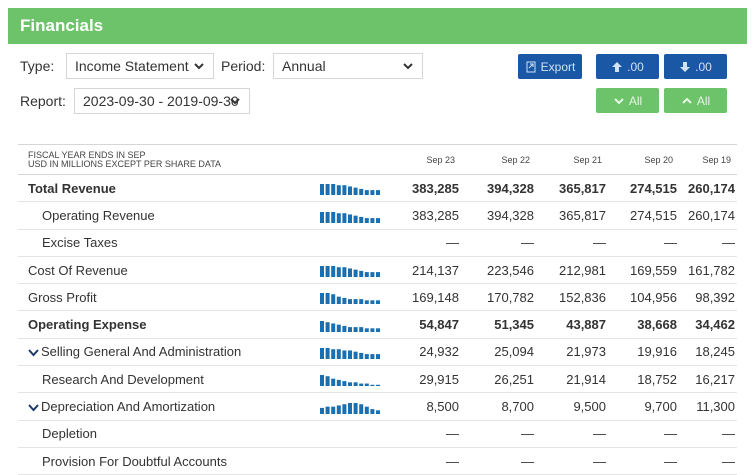 The height and width of the screenshot is (475, 755). I want to click on value-text: 26,251, so click(514, 379).